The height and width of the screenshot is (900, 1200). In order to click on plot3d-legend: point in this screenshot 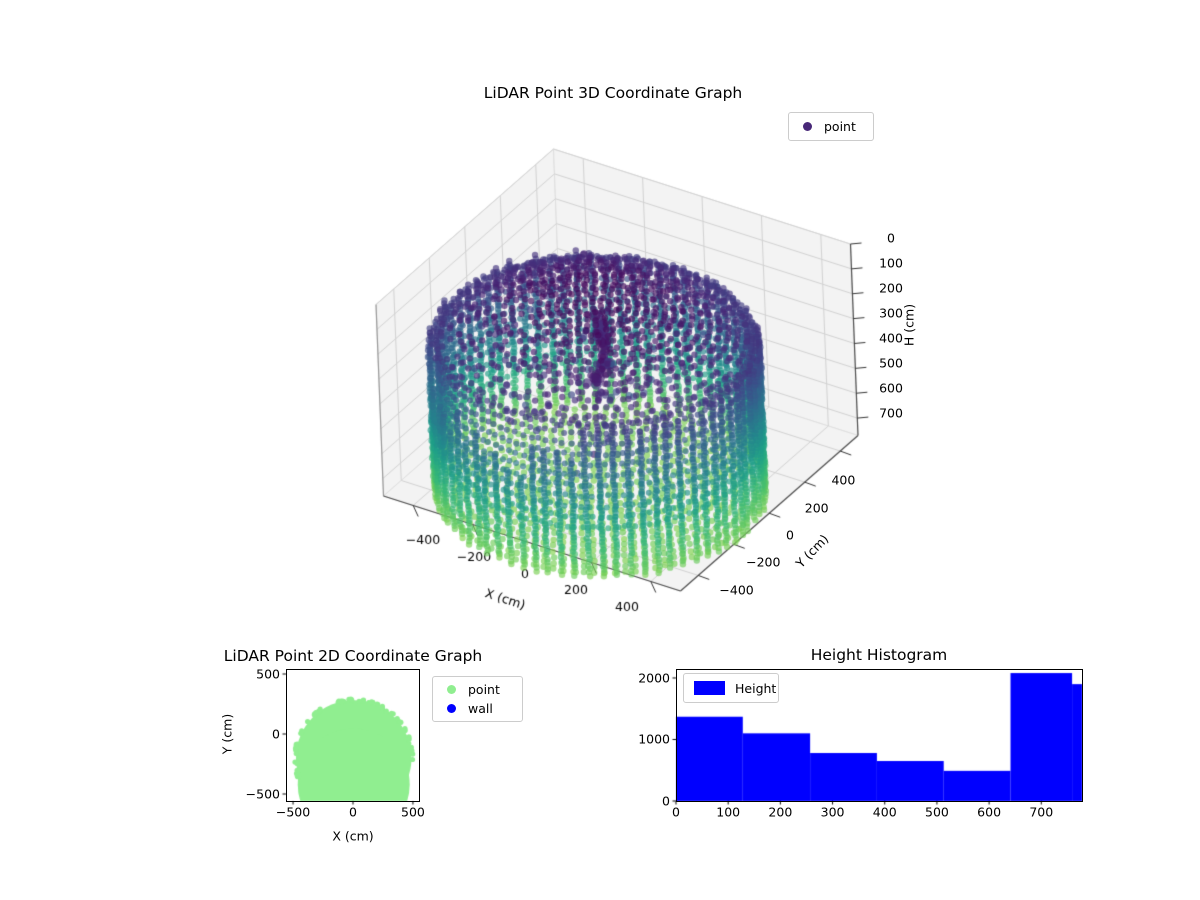, I will do `click(831, 126)`.